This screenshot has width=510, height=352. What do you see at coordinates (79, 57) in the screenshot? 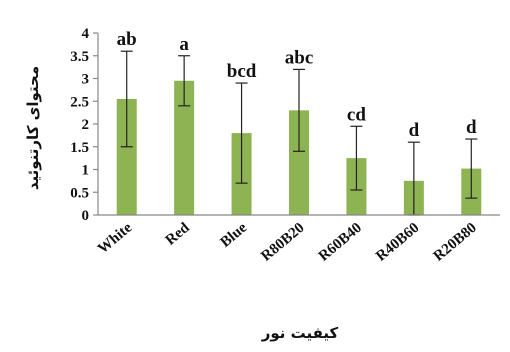
I see `y-tick-label: 3.5` at bounding box center [79, 57].